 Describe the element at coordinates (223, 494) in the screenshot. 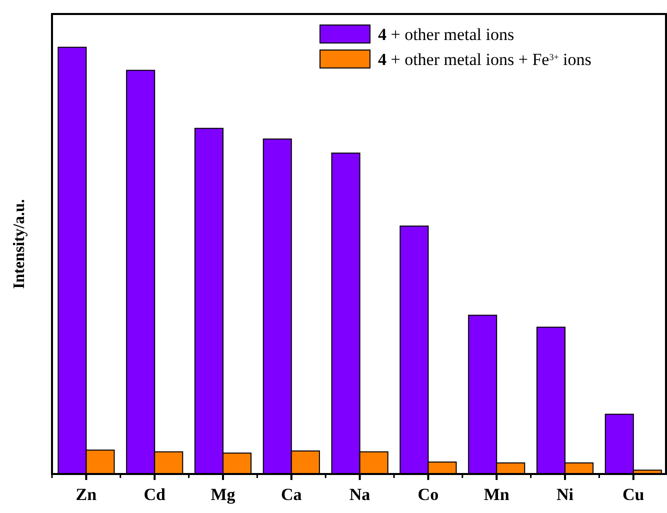

I see `x-tick-label: Mg` at that location.